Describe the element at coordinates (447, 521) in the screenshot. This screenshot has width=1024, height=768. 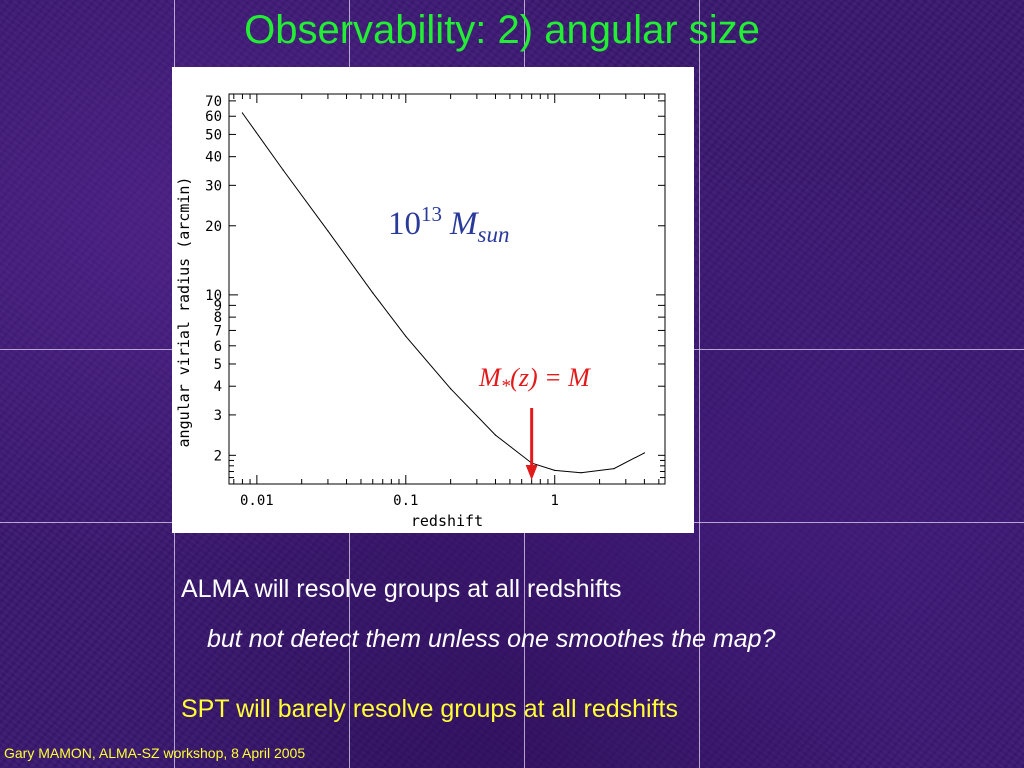
I see `x-axis-label: redshift` at that location.